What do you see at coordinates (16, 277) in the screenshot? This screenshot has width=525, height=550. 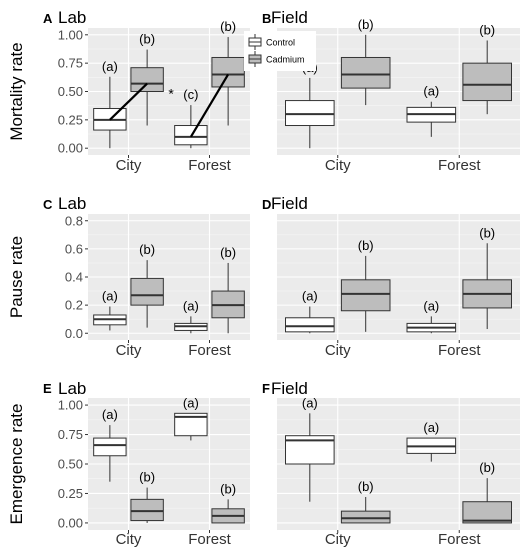 I see `y-axis-title: Pause rate` at bounding box center [16, 277].